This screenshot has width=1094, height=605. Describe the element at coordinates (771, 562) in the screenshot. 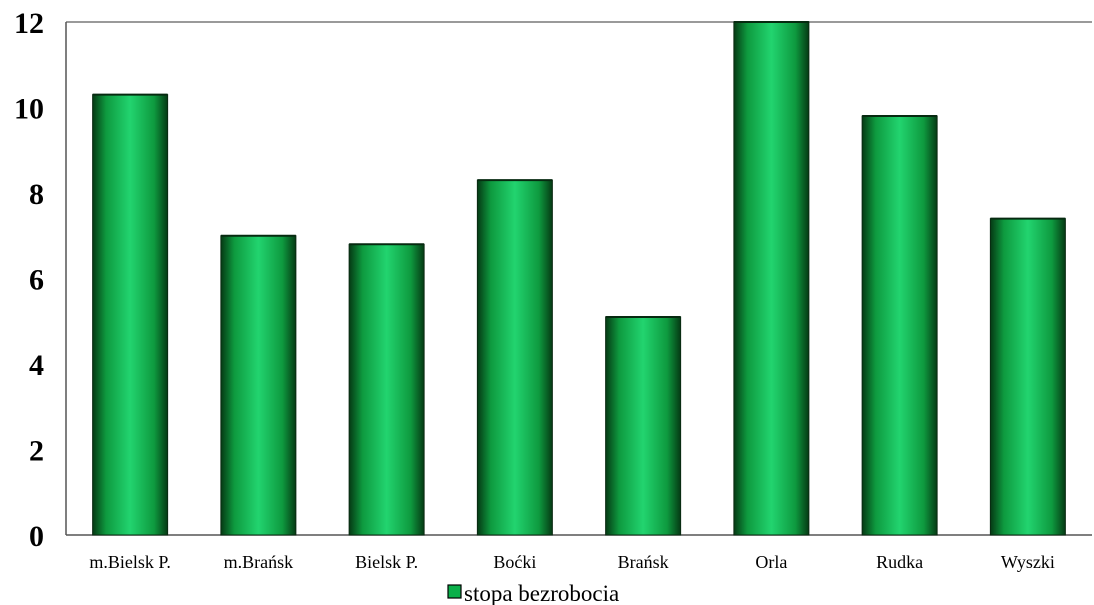

I see `x-tick-label: Orla` at that location.